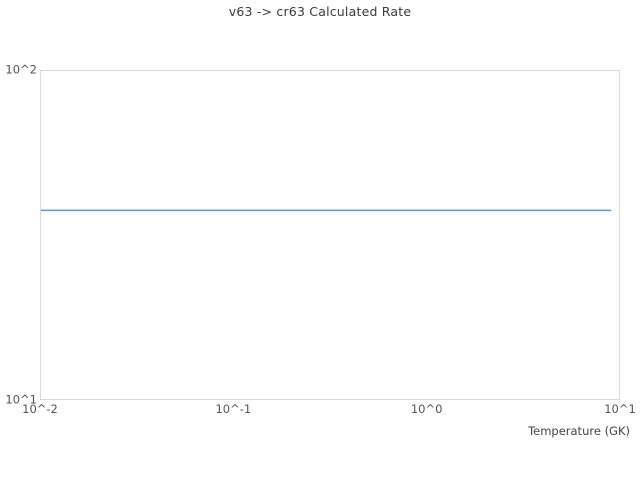 The height and width of the screenshot is (480, 640). What do you see at coordinates (320, 11) in the screenshot?
I see `chart-title: v63 -> cr63 Calculated Rate` at bounding box center [320, 11].